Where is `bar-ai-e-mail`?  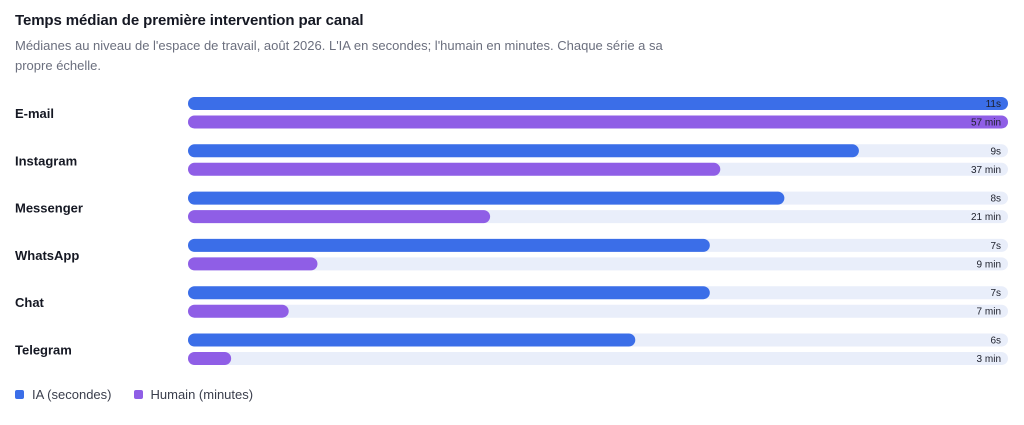
bar-ai-e-mail is located at coordinates (598, 103).